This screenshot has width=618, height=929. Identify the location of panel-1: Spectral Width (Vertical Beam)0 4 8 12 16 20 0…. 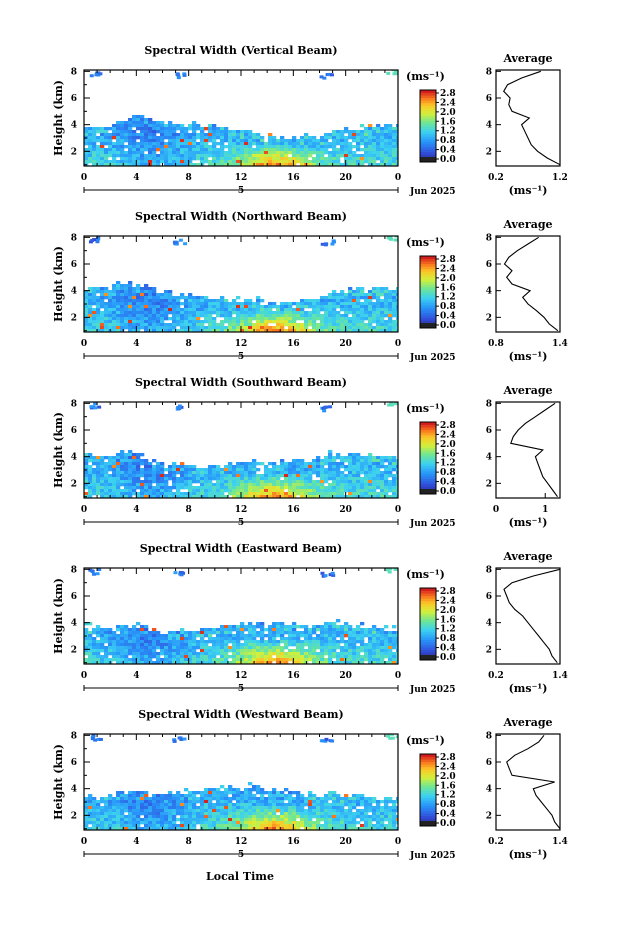
(310, 120).